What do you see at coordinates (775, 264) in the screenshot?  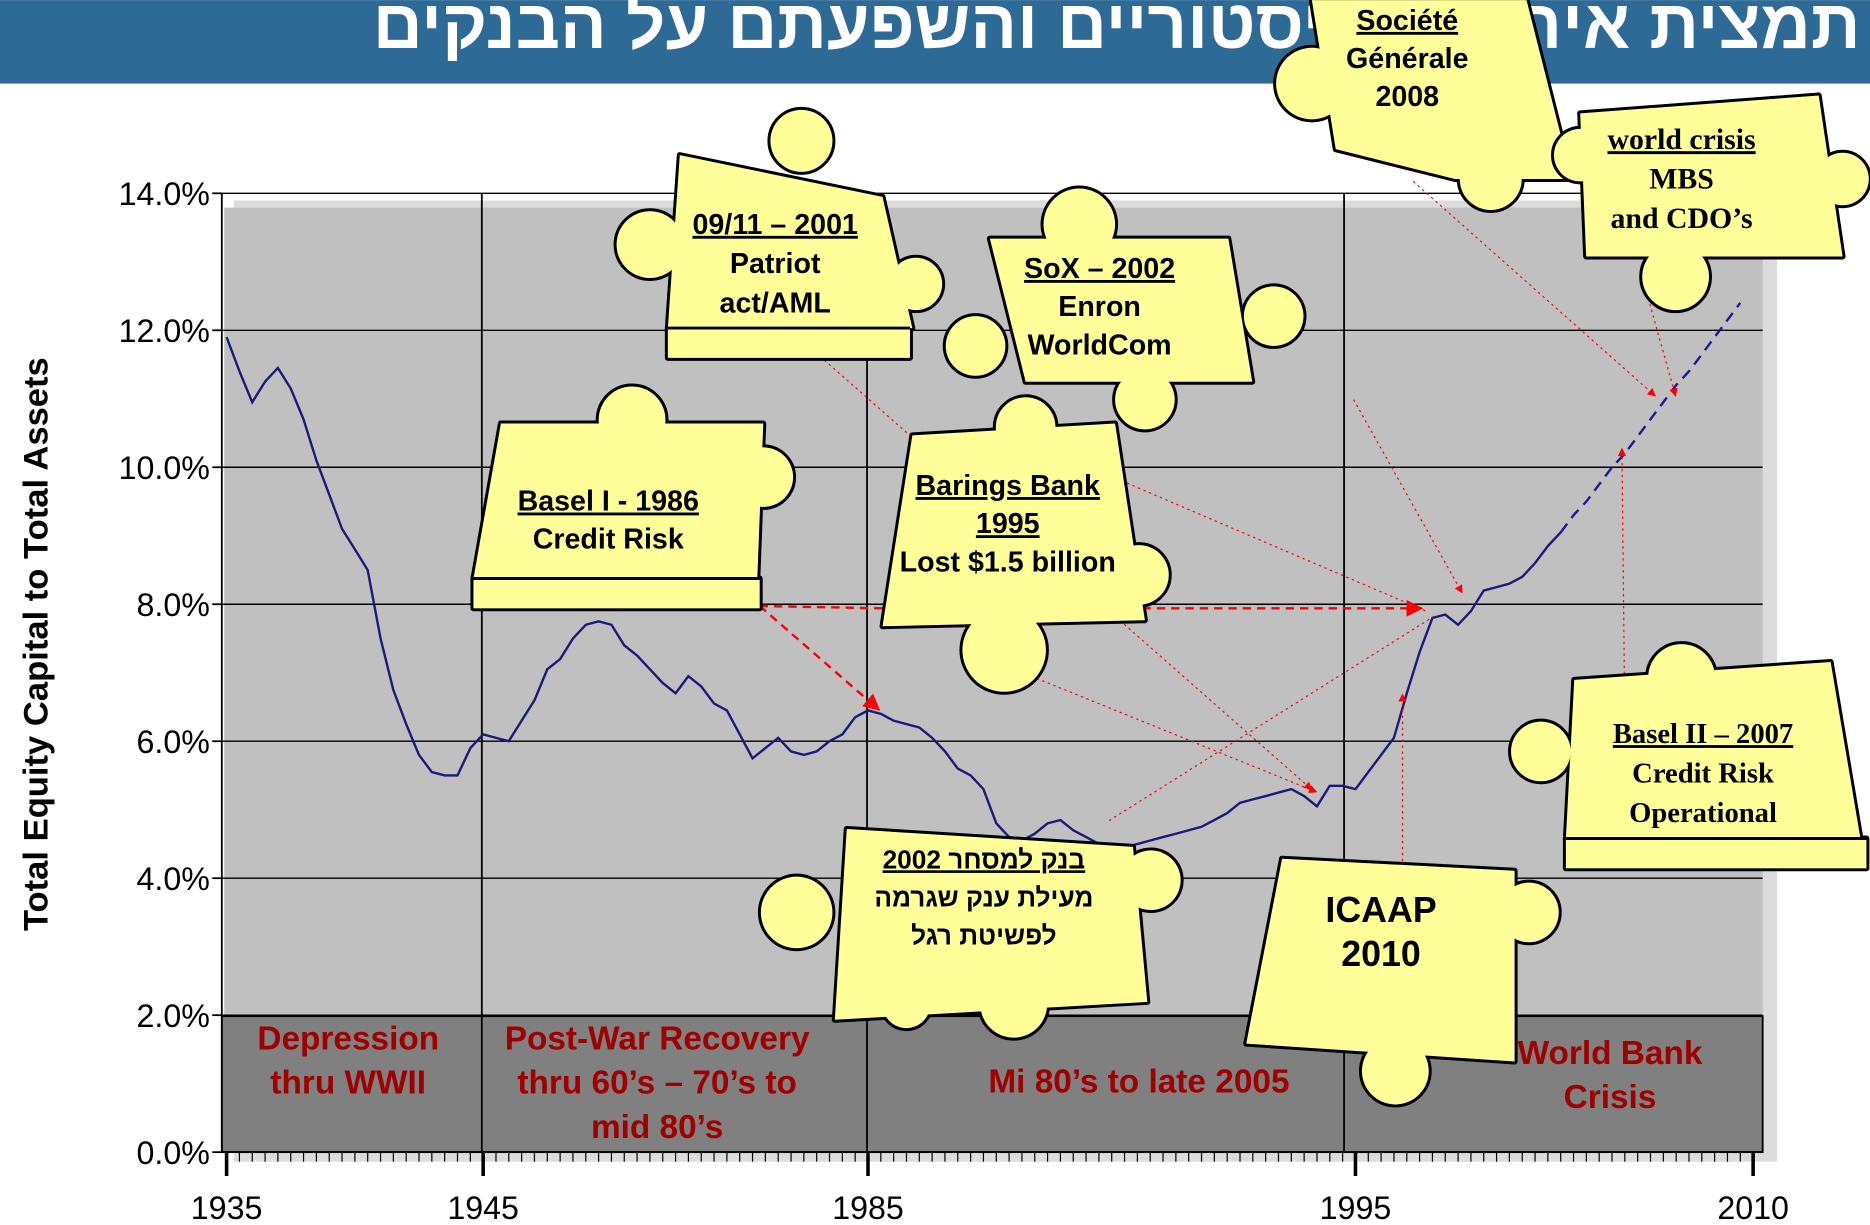 I see `annotation-text: Patriot` at bounding box center [775, 264].